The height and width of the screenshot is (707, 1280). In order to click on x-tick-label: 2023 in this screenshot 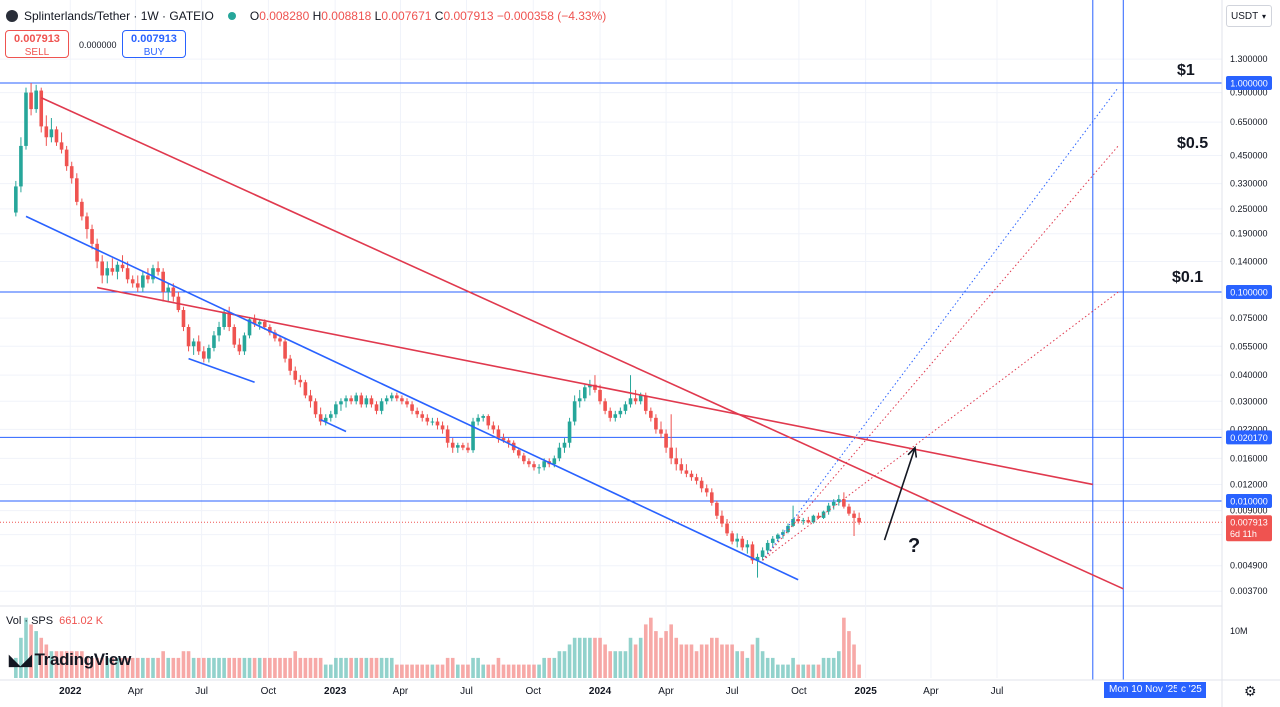, I will do `click(335, 691)`.